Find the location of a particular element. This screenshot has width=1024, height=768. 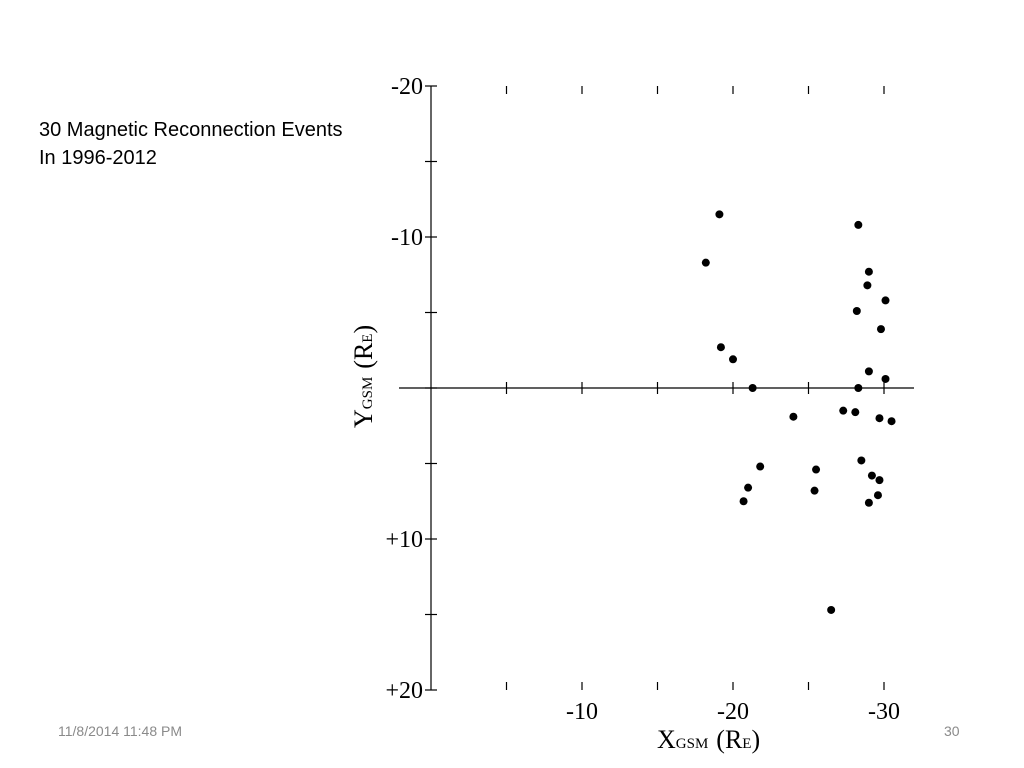

x-tick-label: -30 is located at coordinates (884, 712).